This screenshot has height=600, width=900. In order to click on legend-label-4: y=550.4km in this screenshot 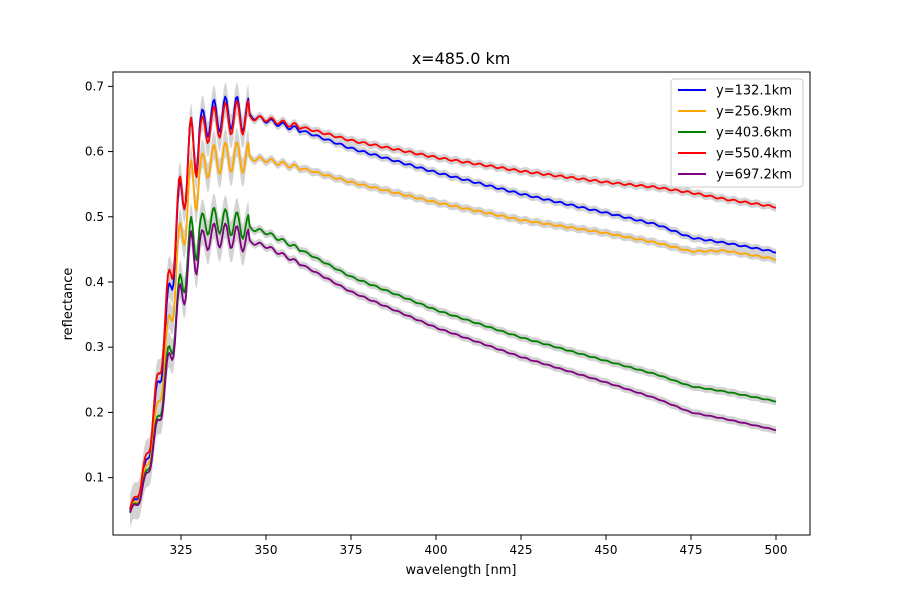, I will do `click(754, 154)`.